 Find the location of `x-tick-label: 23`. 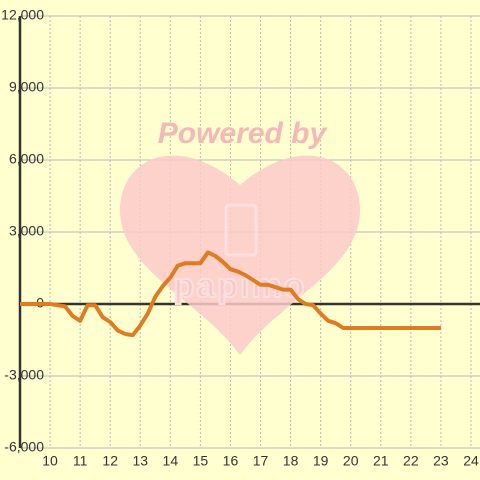

x-tick-label: 23 is located at coordinates (441, 461).